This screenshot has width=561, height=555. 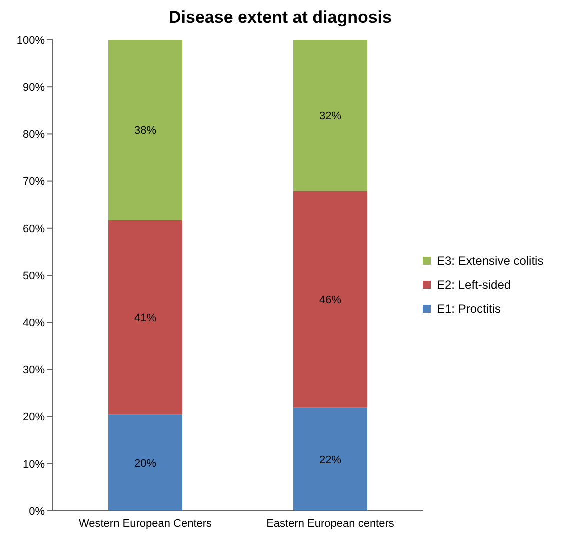 I want to click on x-tick-label: Western European Centers, so click(x=145, y=524).